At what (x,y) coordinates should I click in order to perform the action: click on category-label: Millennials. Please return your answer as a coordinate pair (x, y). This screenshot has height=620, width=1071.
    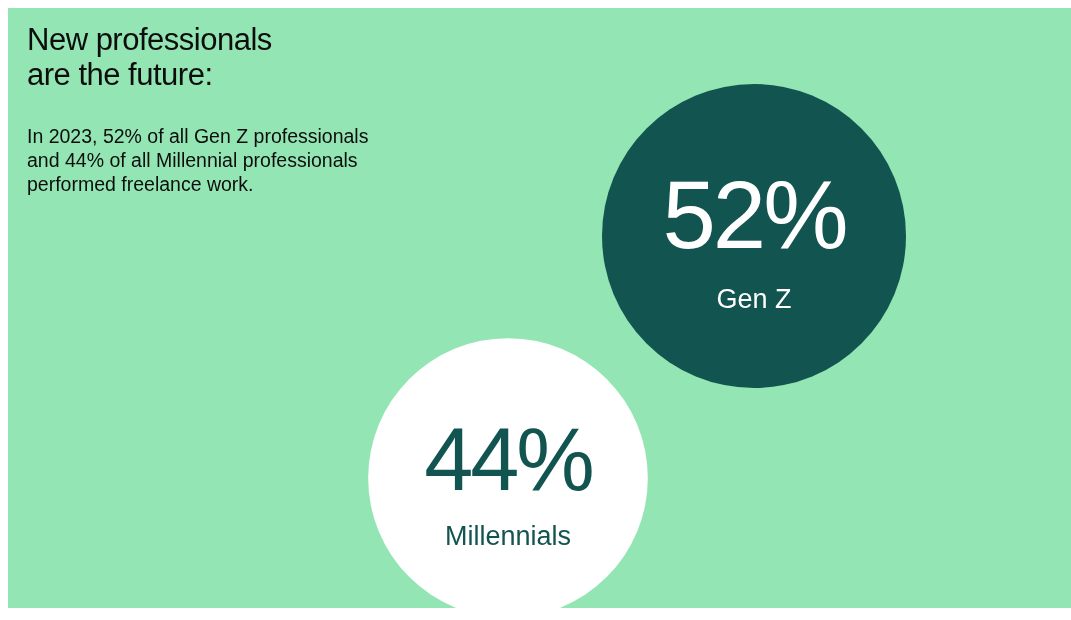
    Looking at the image, I should click on (508, 536).